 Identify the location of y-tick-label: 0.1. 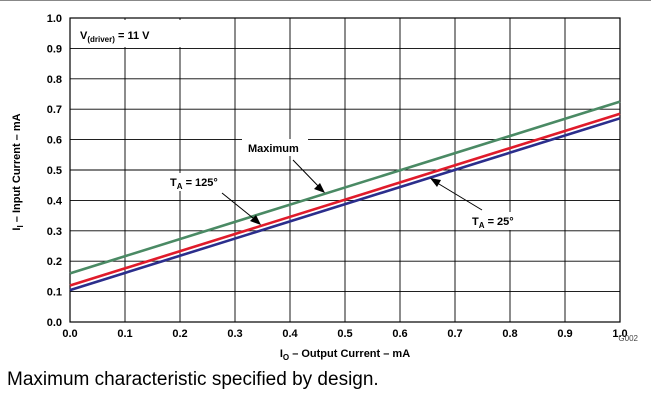
(54, 293).